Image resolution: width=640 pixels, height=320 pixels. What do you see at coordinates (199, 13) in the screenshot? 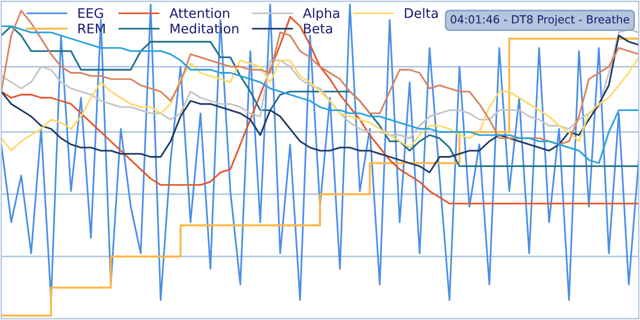
I see `legend-label: Attention` at bounding box center [199, 13].